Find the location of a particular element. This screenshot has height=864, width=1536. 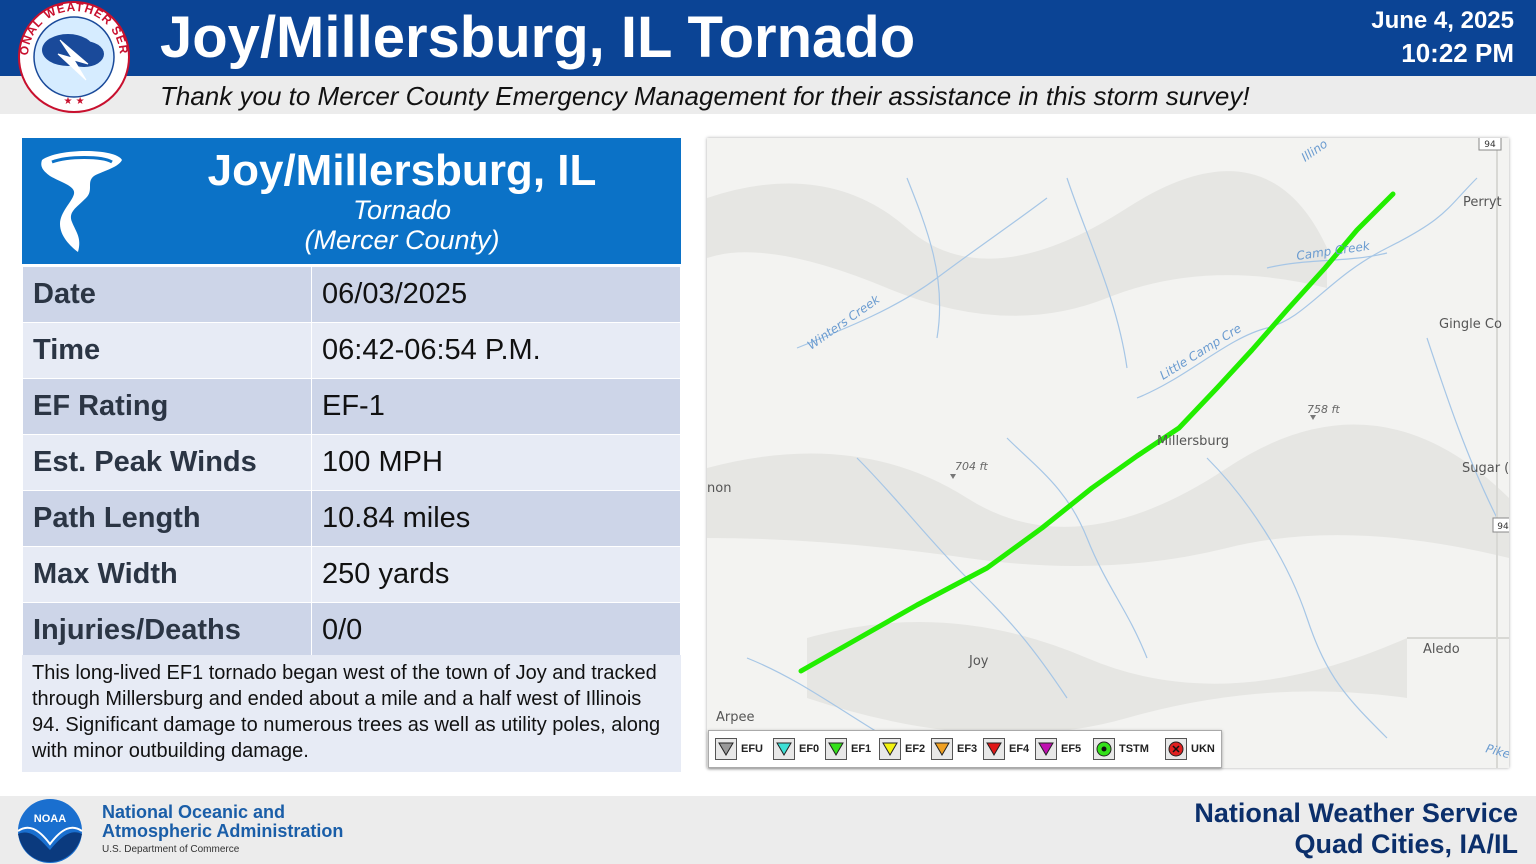

map-label-pike: Pike is located at coordinates (1496, 751).